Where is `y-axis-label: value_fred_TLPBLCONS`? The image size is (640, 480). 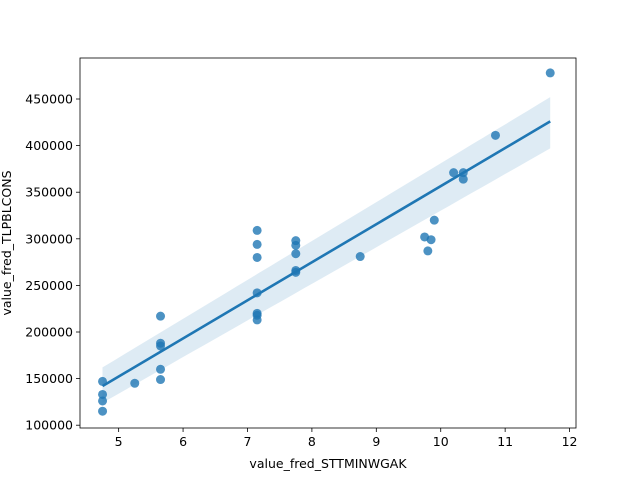
y-axis-label: value_fred_TLPBLCONS is located at coordinates (7, 242).